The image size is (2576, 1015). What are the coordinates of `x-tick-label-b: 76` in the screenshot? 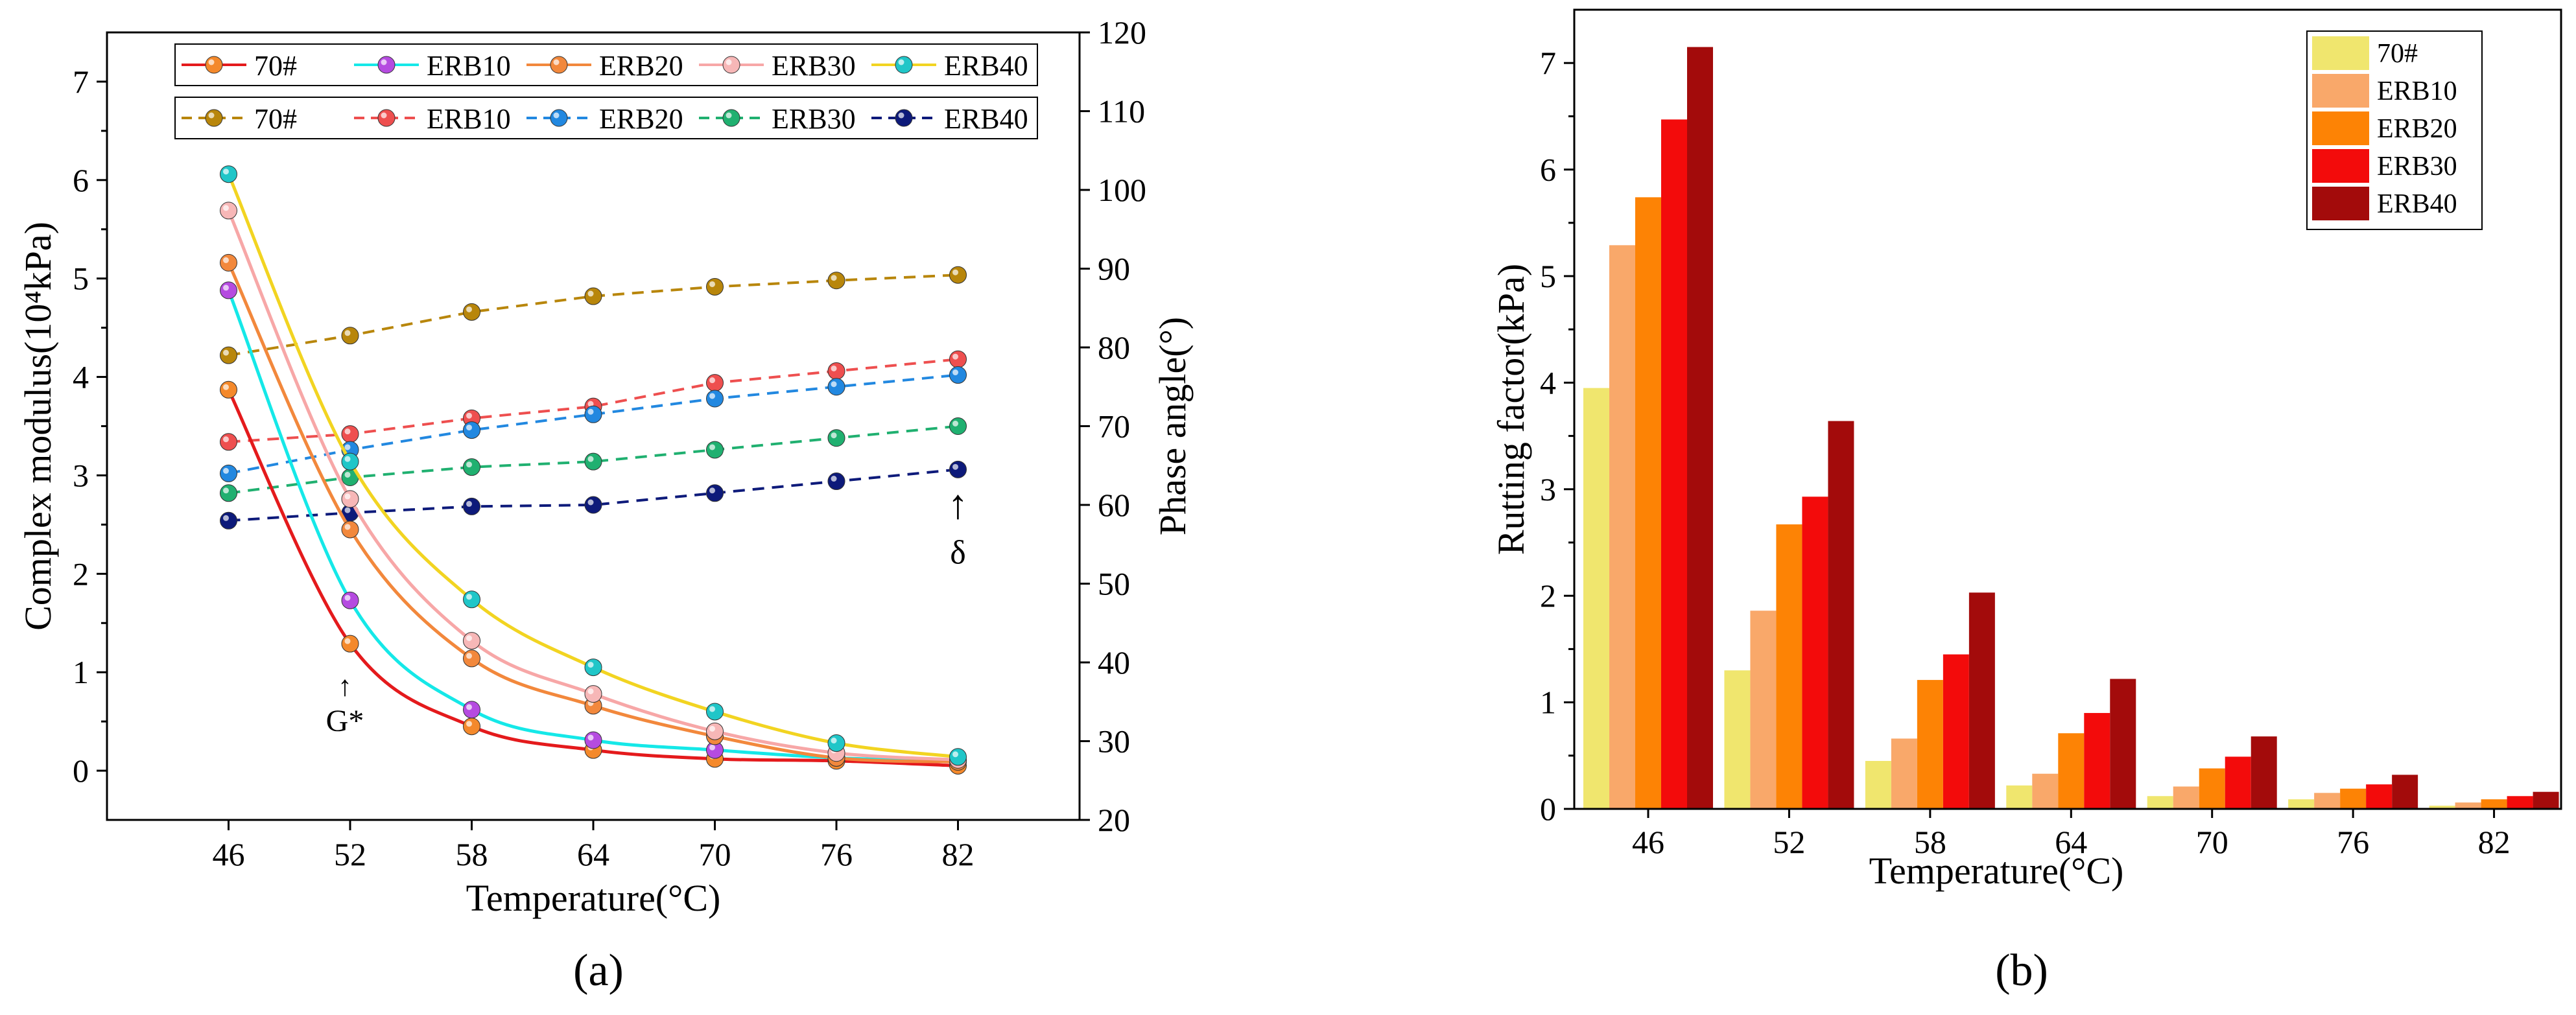 It's located at (2353, 842).